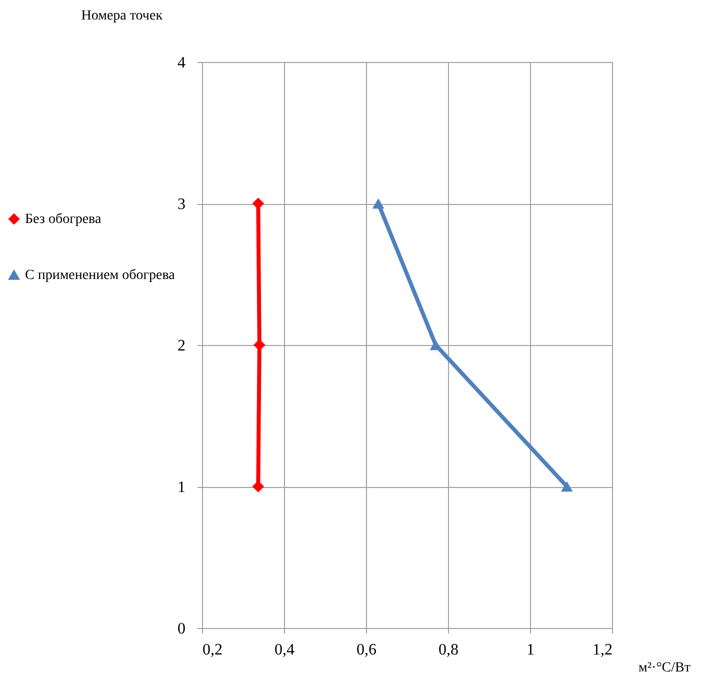  What do you see at coordinates (182, 629) in the screenshot?
I see `y-tick-label: 0` at bounding box center [182, 629].